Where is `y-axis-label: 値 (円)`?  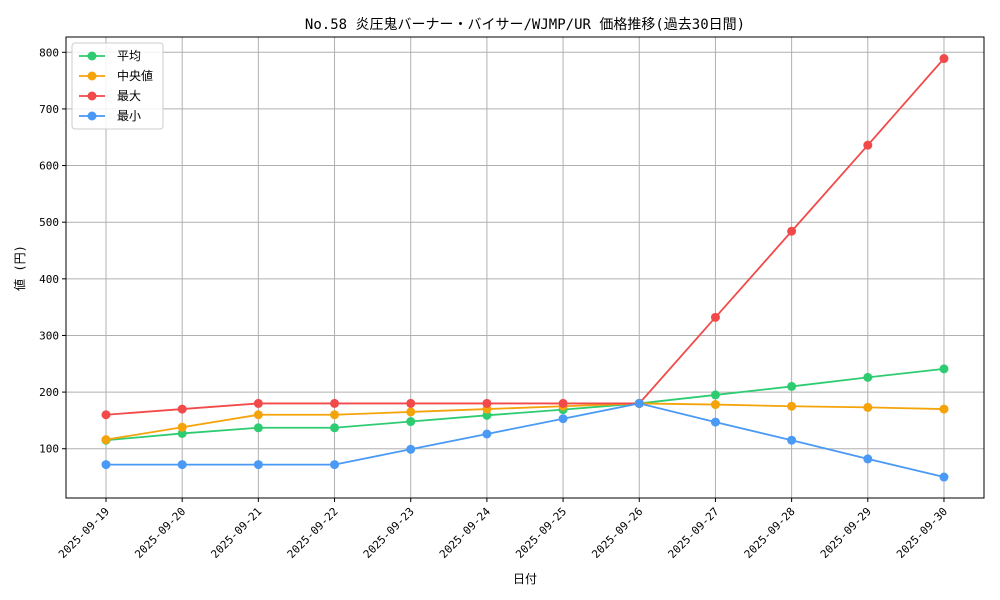 y-axis-label: 値 (円) is located at coordinates (19, 268).